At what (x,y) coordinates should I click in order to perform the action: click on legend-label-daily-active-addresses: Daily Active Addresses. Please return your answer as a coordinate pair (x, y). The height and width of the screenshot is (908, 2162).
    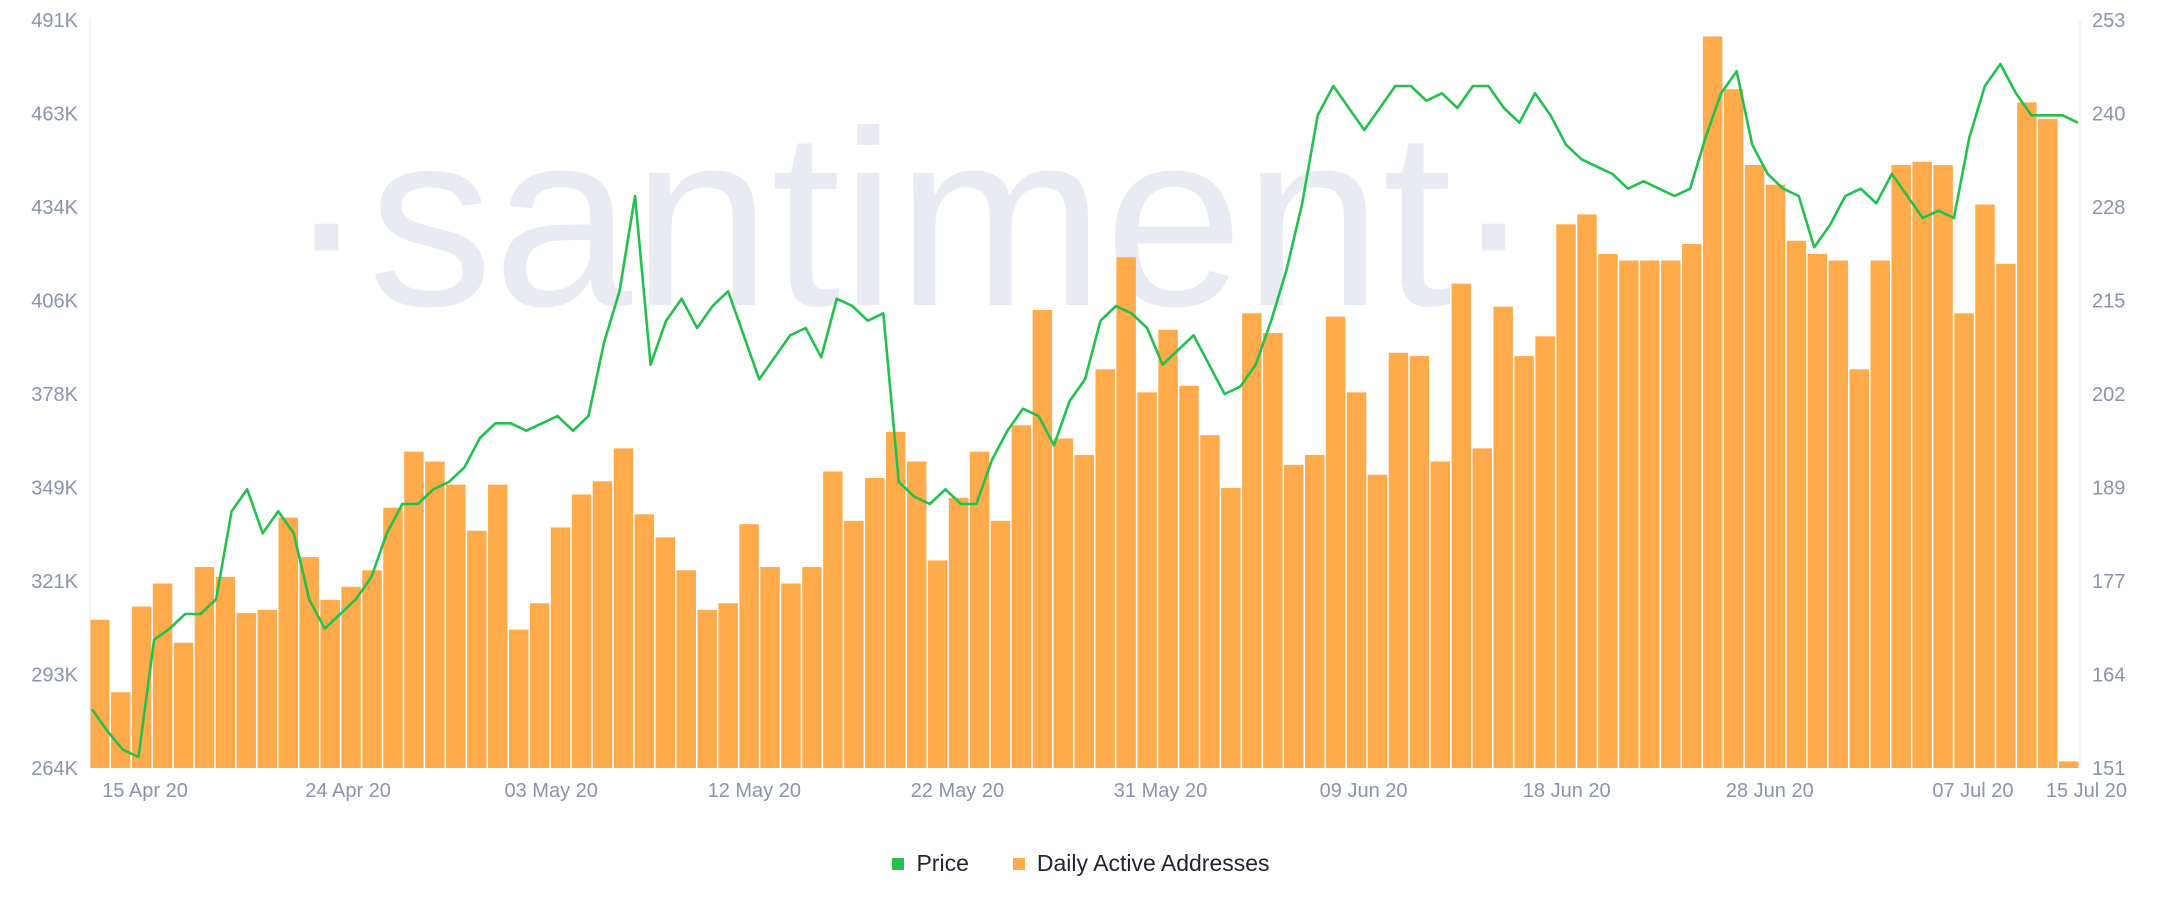
    Looking at the image, I should click on (1153, 863).